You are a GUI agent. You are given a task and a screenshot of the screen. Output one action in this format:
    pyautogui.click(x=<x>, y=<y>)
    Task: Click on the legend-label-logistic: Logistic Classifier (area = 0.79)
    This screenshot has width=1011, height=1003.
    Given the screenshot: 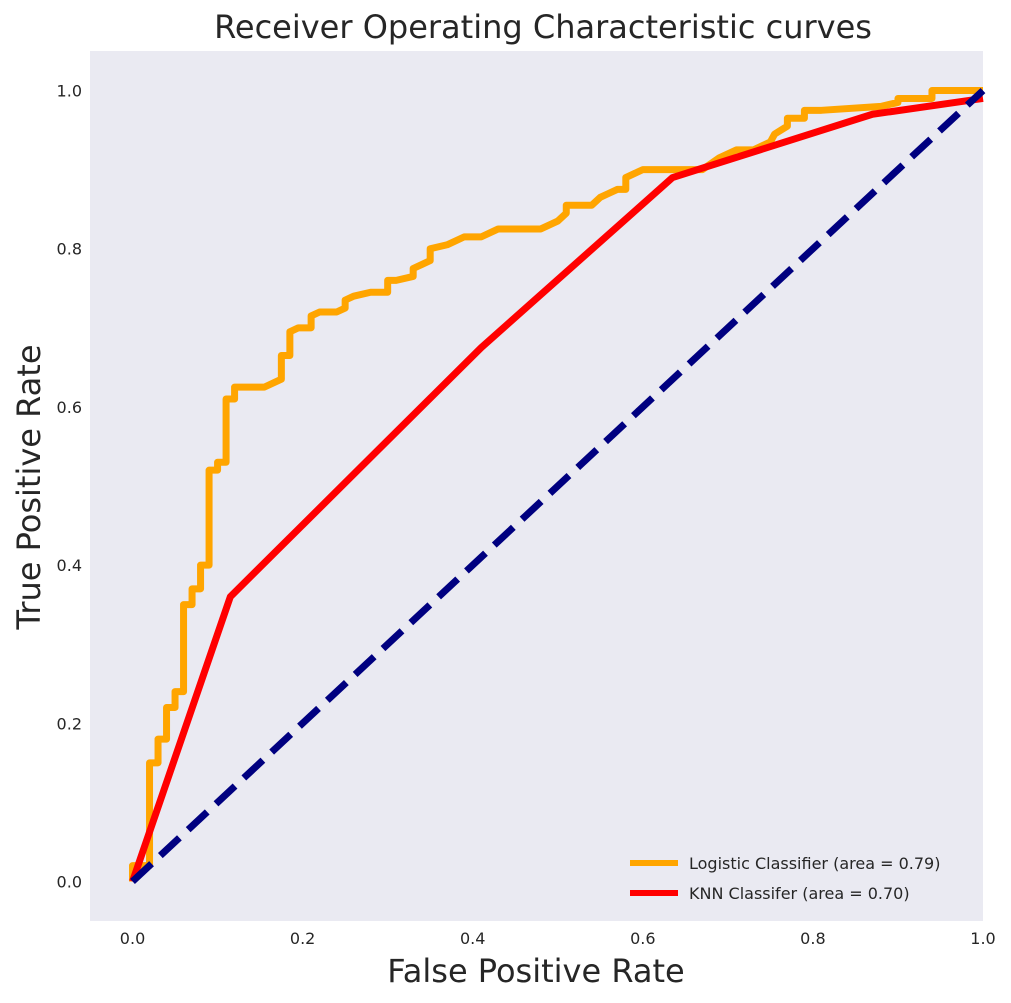 What is the action you would take?
    pyautogui.click(x=814, y=863)
    